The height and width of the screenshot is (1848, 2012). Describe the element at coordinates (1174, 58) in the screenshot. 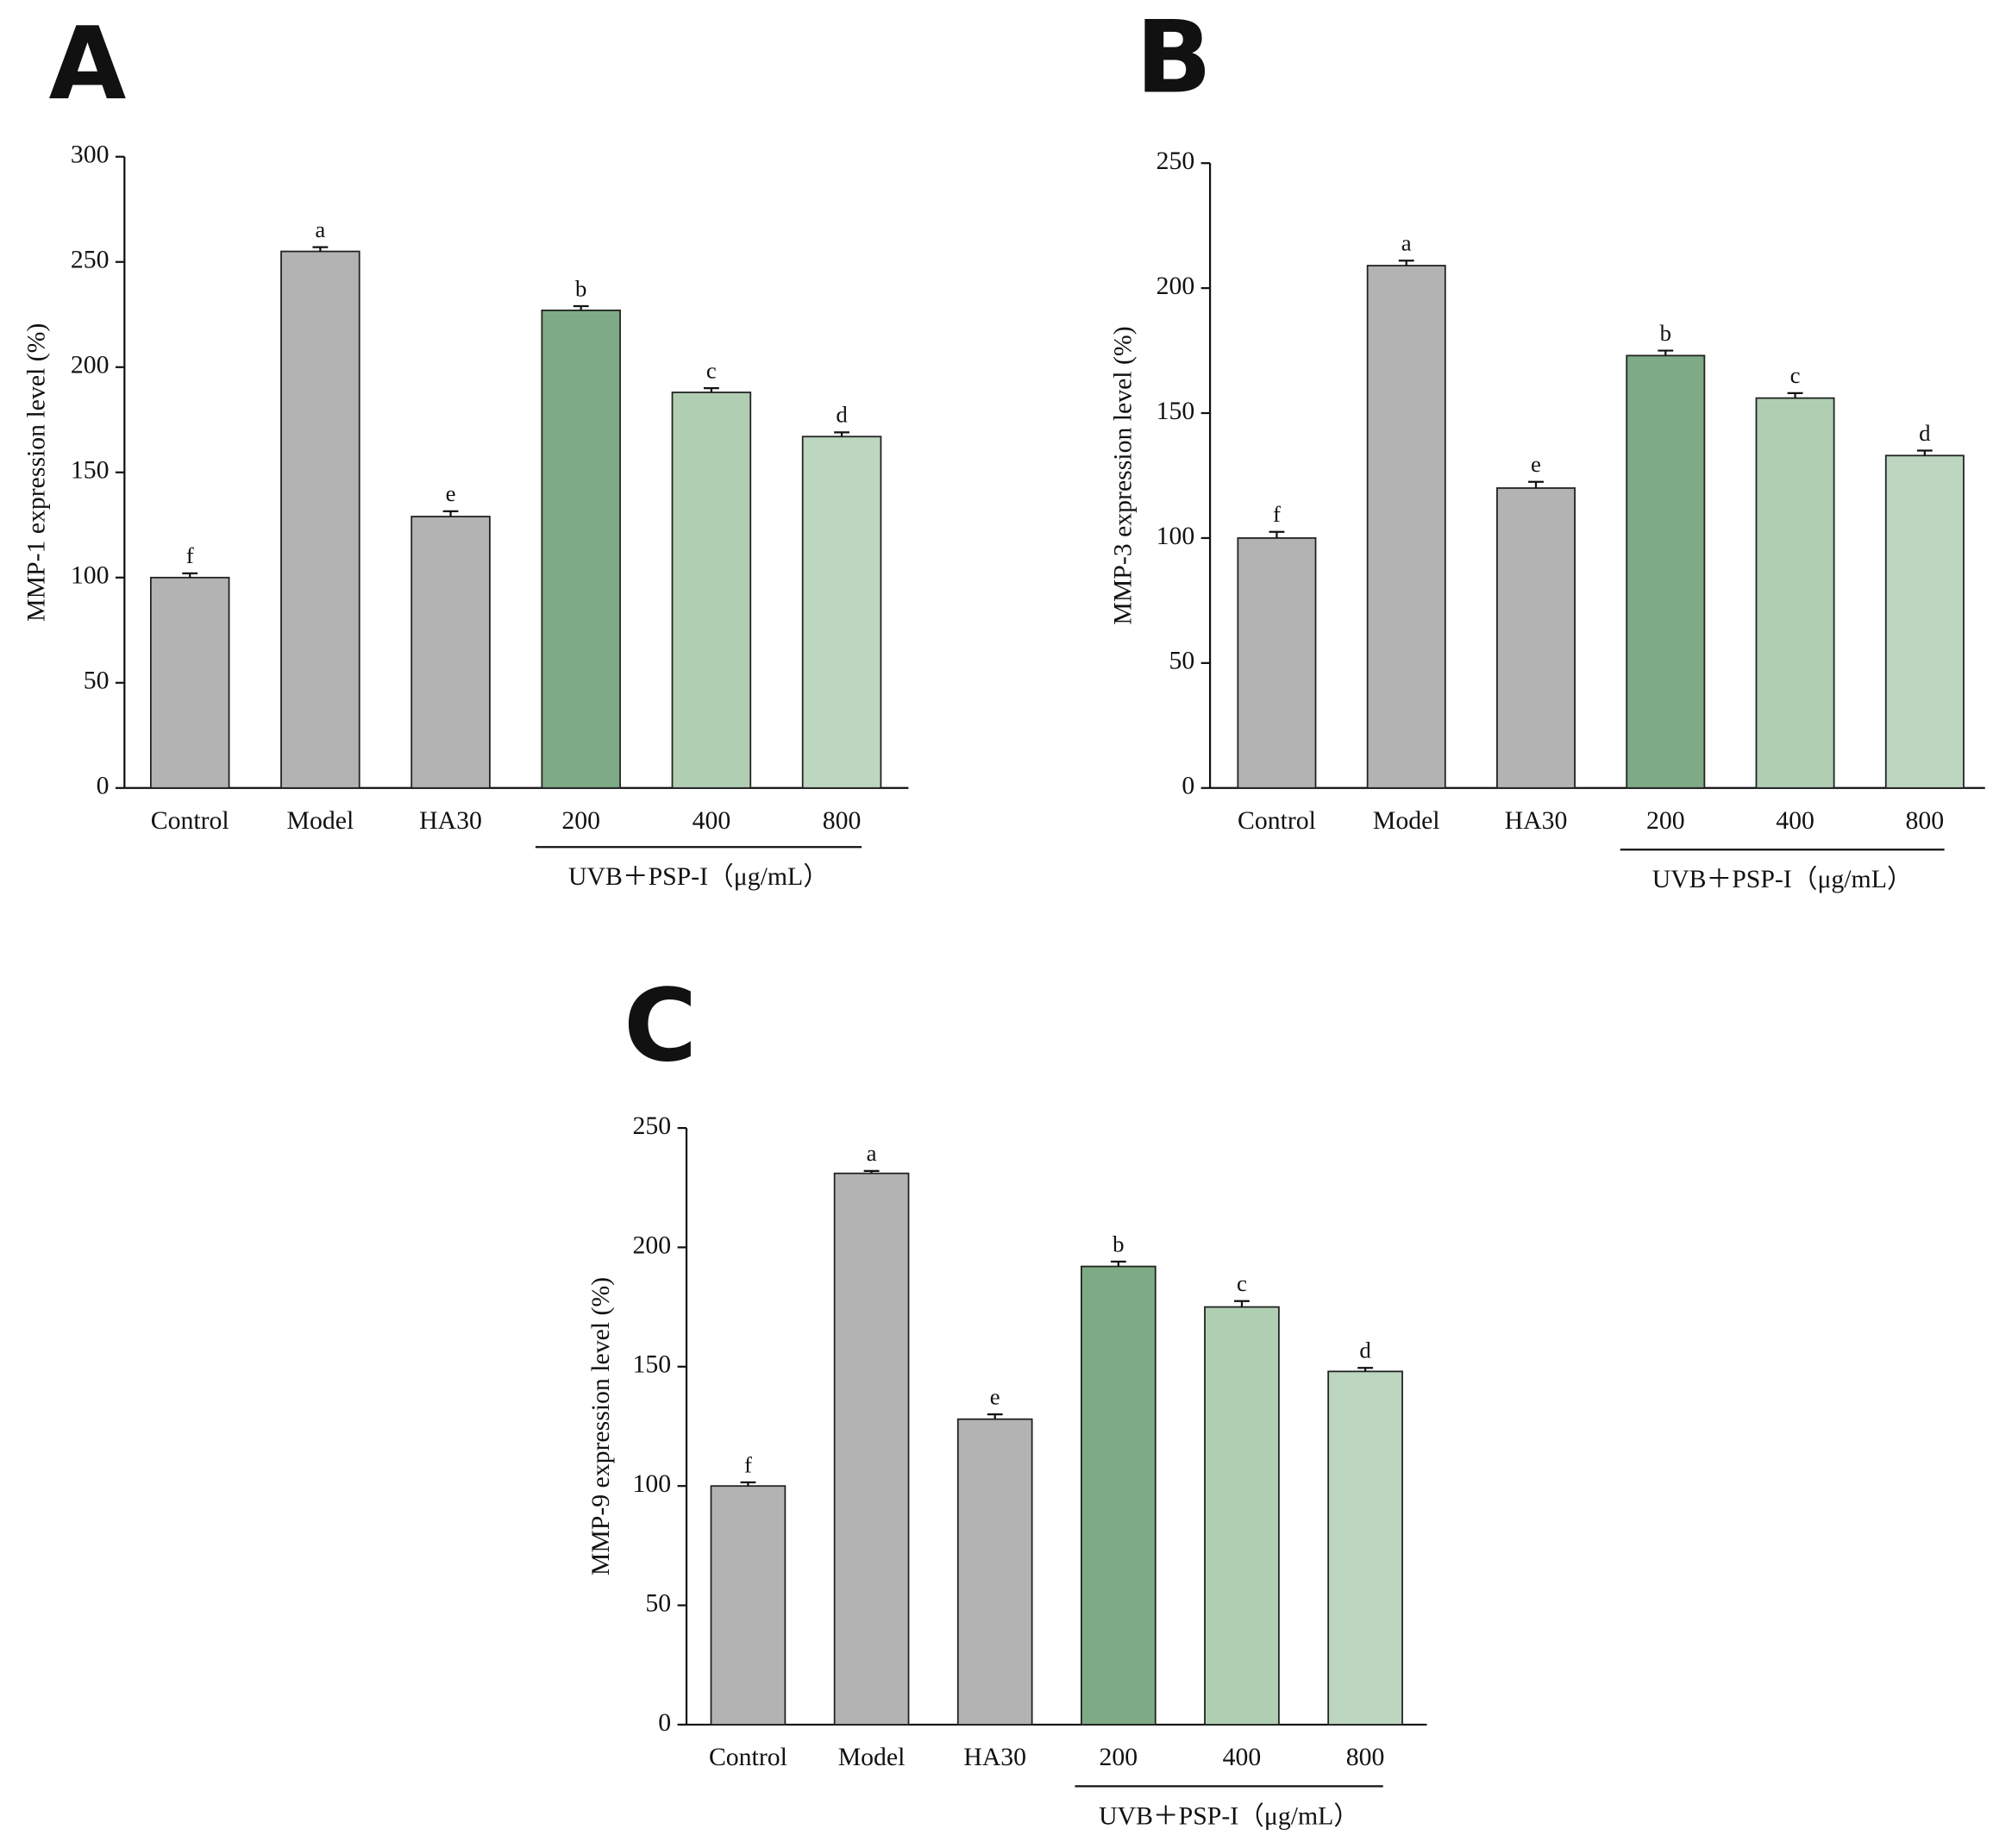

I see `panel-label: B` at that location.